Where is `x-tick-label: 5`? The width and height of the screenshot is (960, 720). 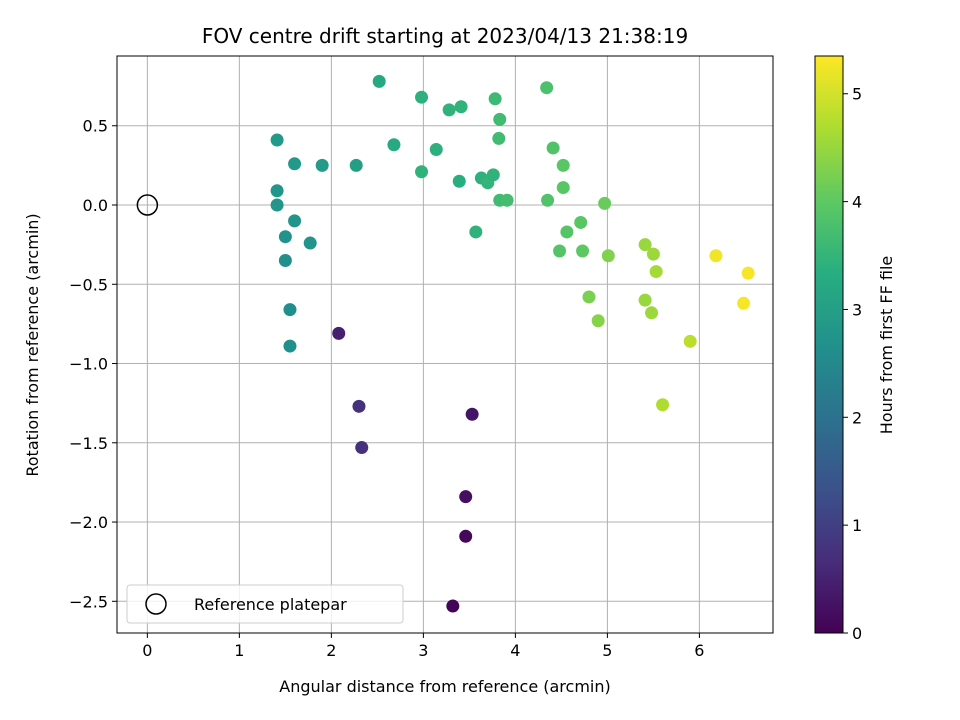
x-tick-label: 5 is located at coordinates (607, 650).